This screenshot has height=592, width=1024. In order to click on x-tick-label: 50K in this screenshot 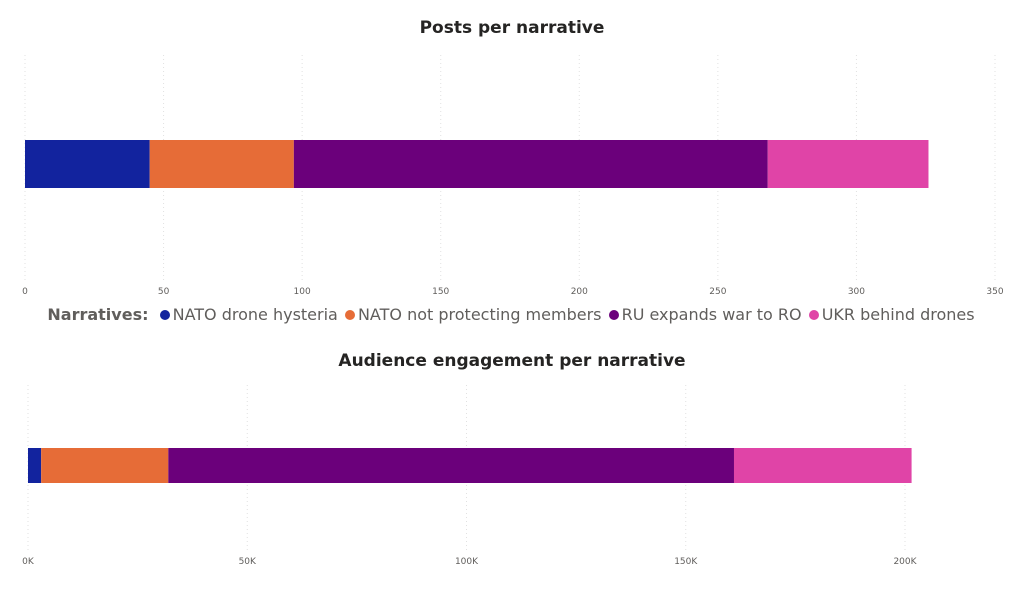, I will do `click(248, 562)`.